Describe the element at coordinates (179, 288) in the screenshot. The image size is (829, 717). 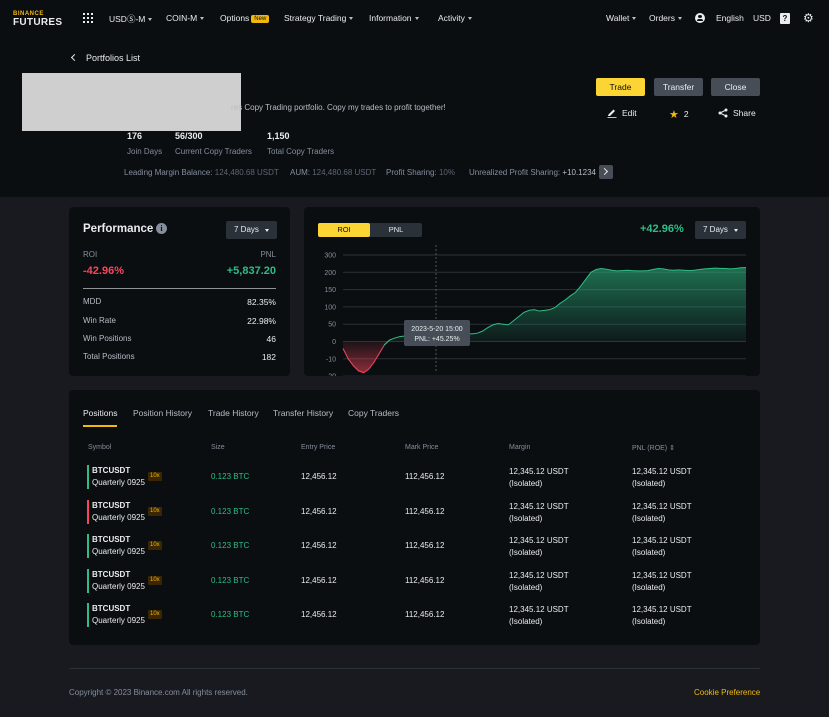
I see `divider` at that location.